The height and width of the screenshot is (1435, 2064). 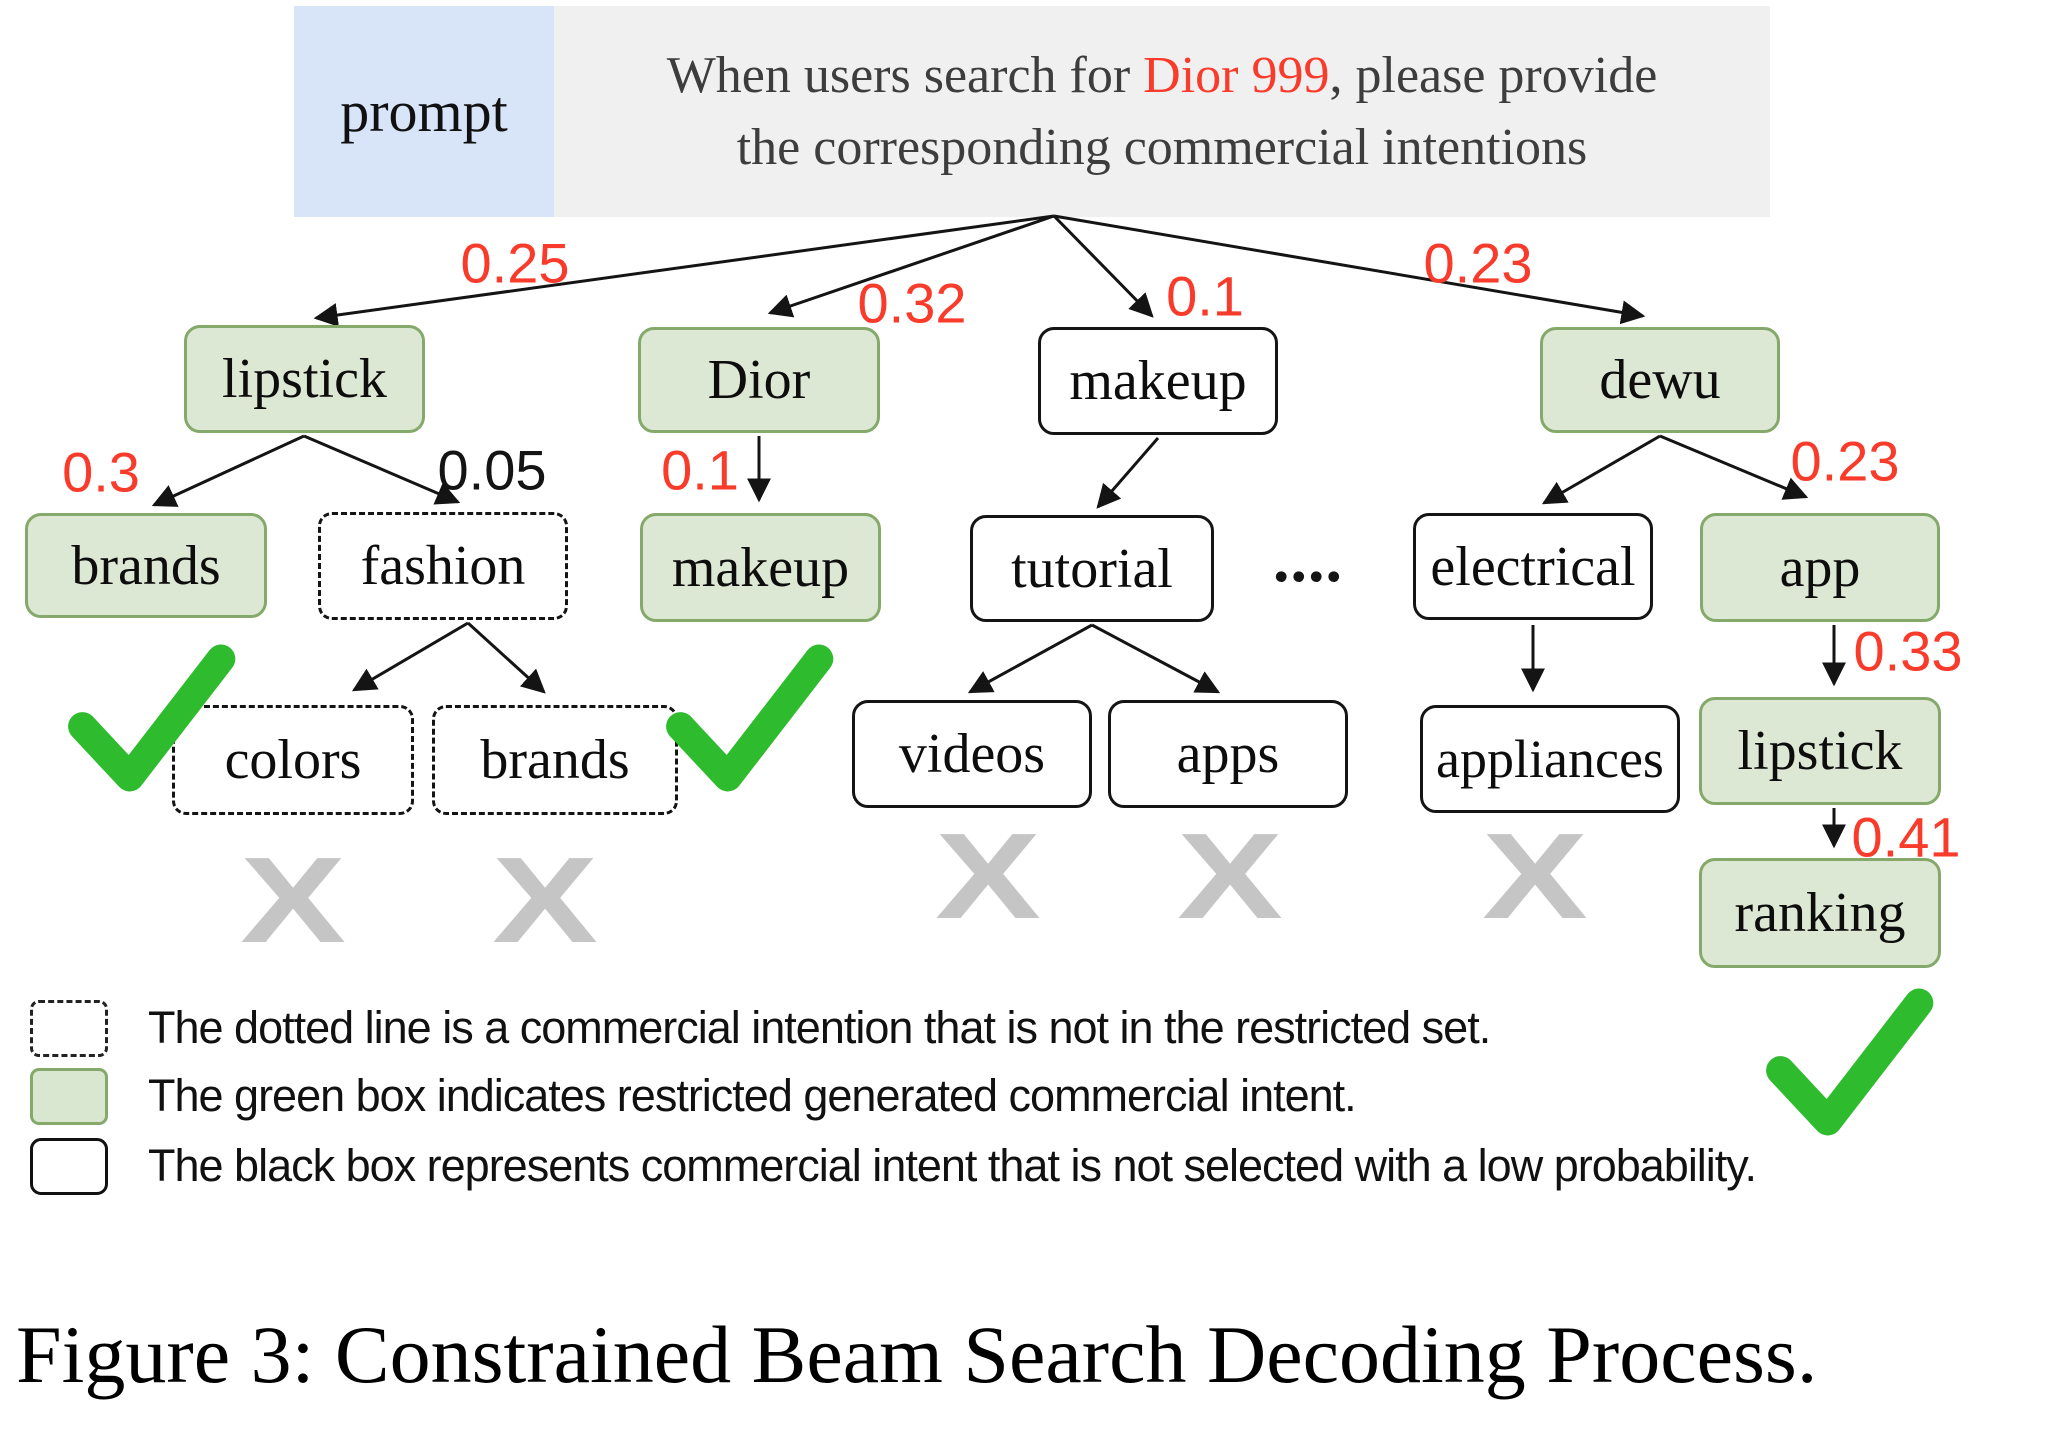 I want to click on legend-swatch-dashed-box, so click(x=69, y=1028).